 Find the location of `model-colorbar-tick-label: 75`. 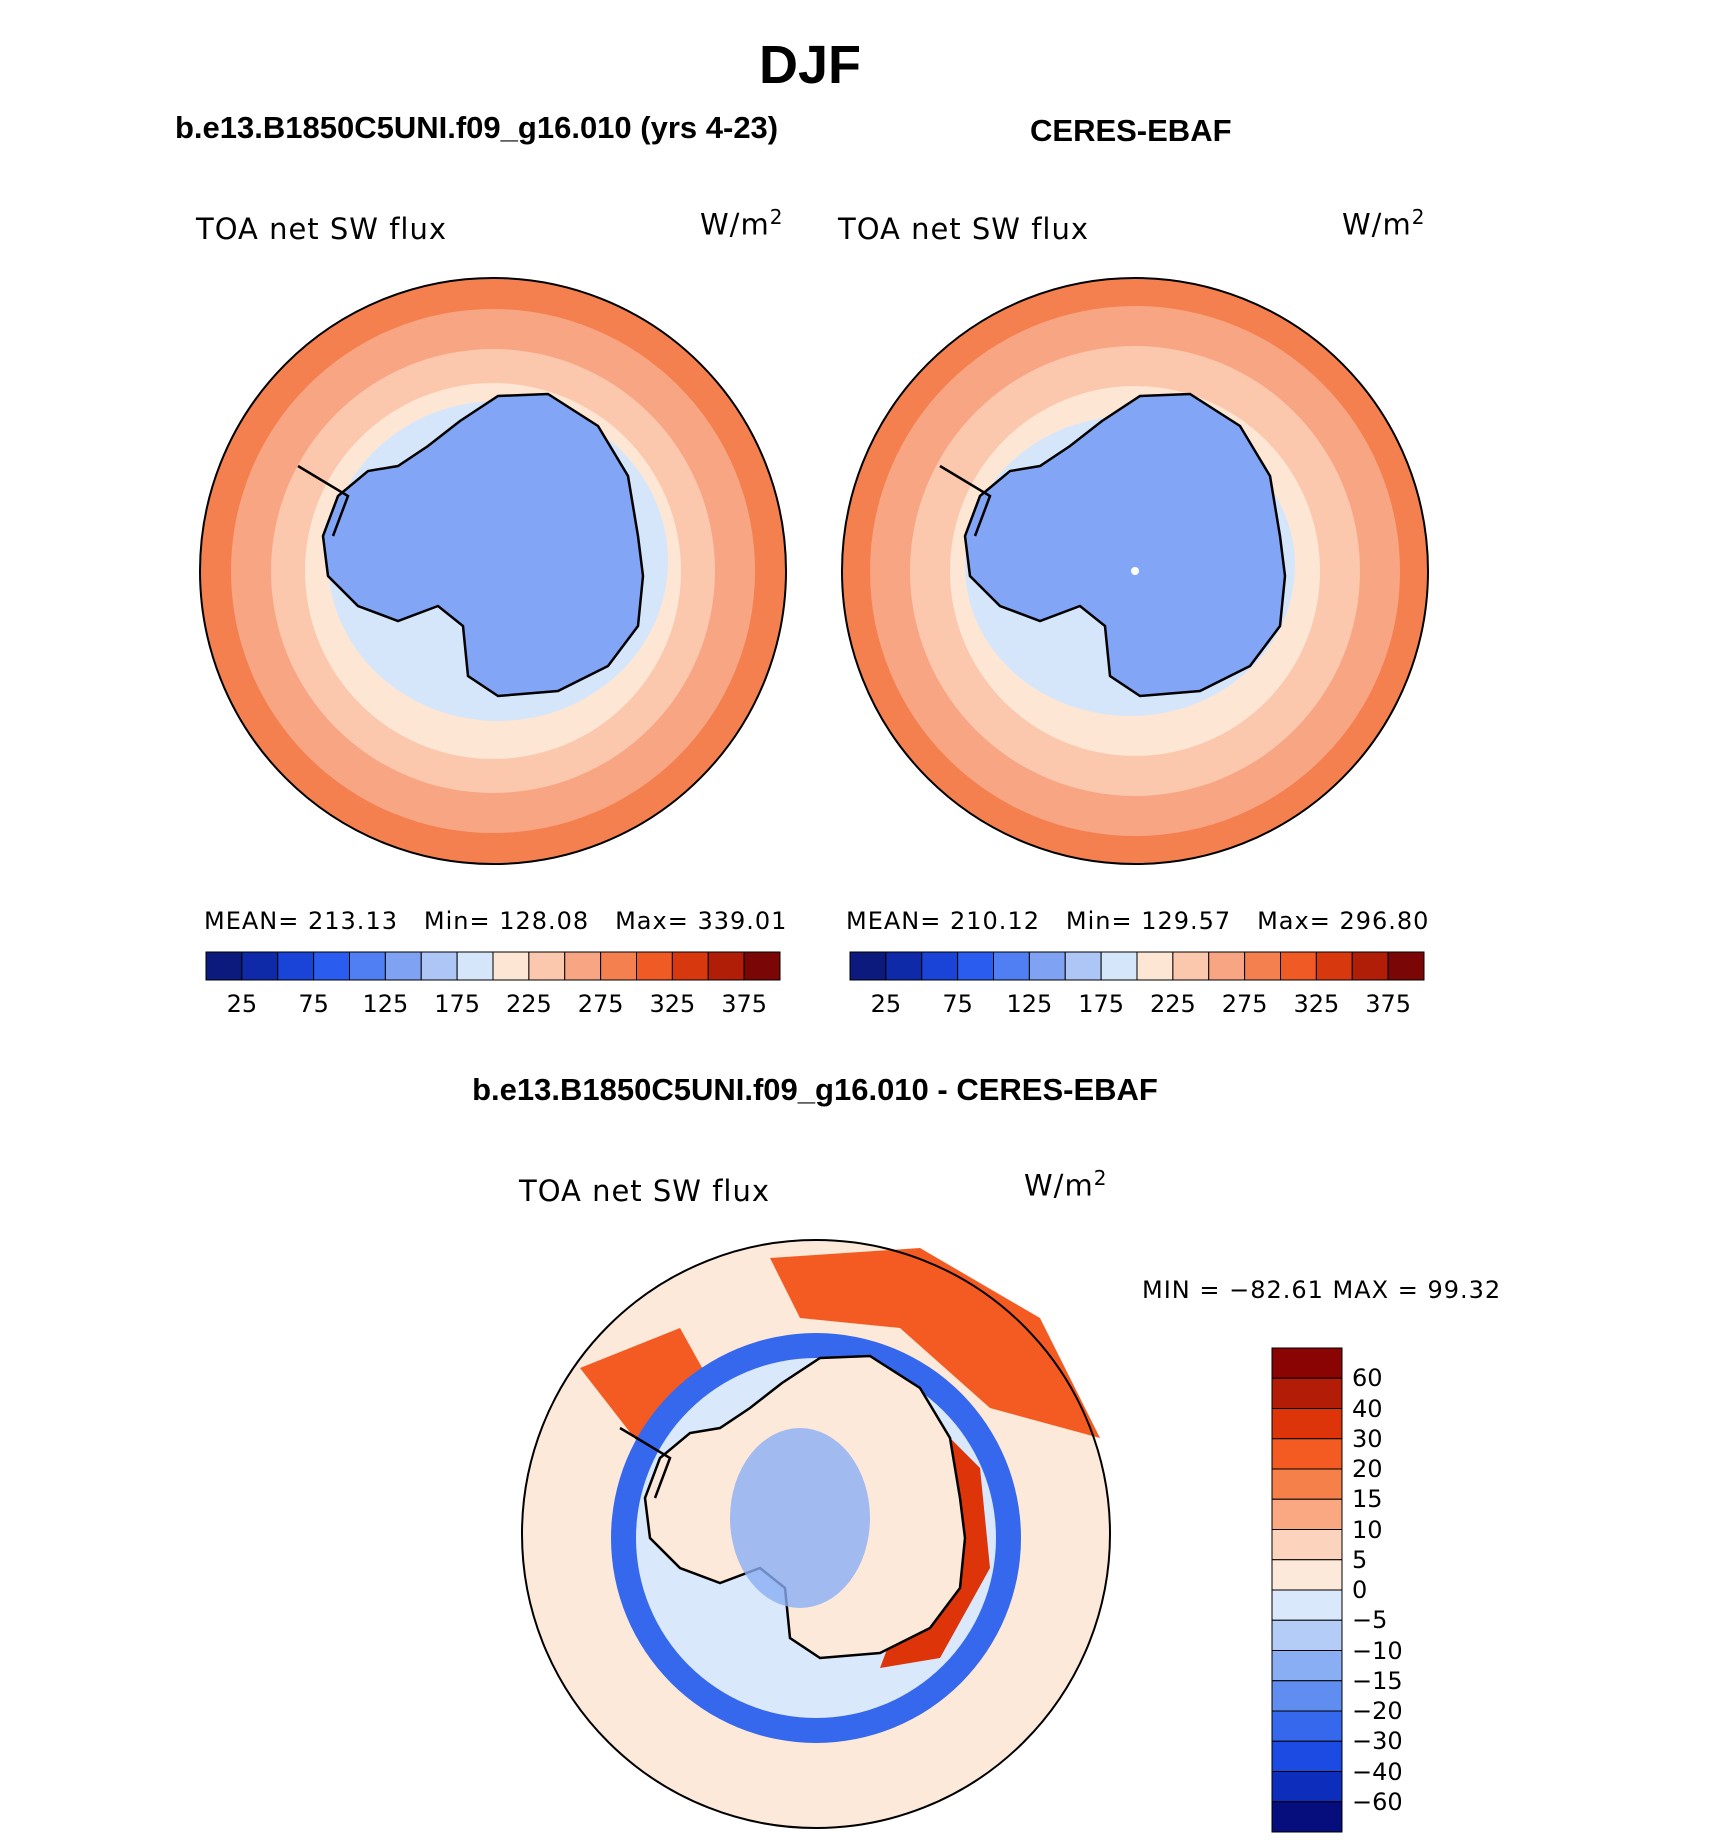

model-colorbar-tick-label: 75 is located at coordinates (313, 1004).